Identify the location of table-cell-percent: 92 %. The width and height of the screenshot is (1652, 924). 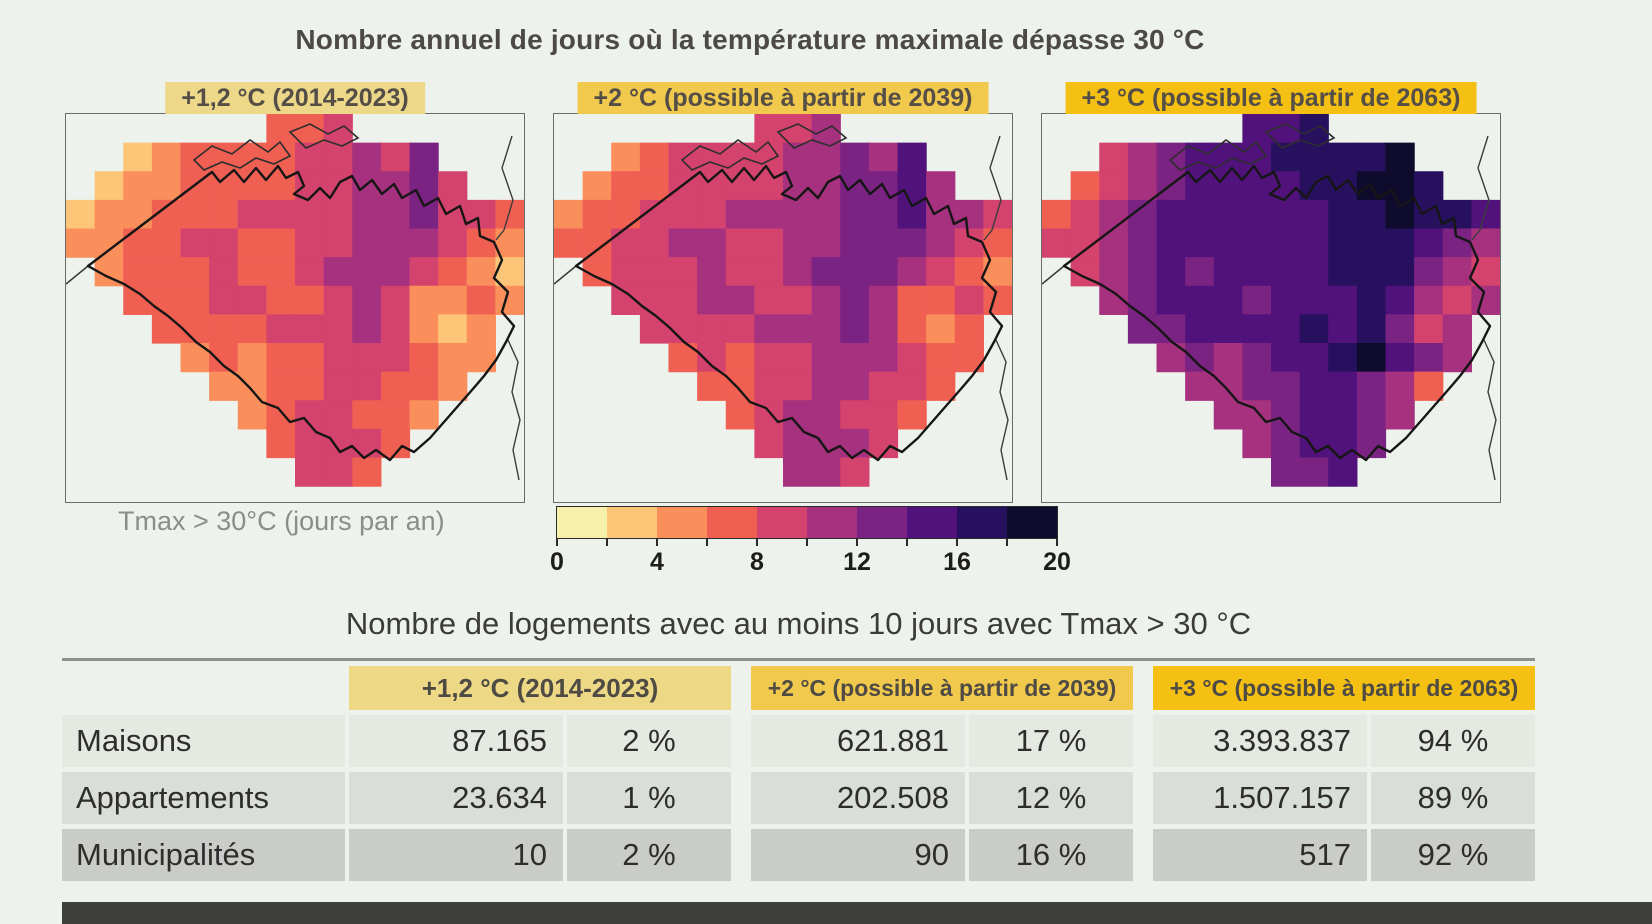
(1453, 855).